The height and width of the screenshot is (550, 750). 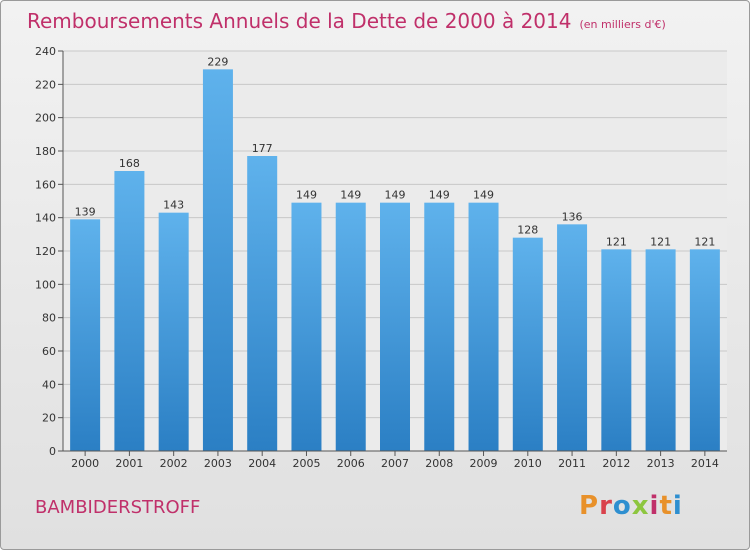 I want to click on y-tick-label: 140, so click(x=45, y=218).